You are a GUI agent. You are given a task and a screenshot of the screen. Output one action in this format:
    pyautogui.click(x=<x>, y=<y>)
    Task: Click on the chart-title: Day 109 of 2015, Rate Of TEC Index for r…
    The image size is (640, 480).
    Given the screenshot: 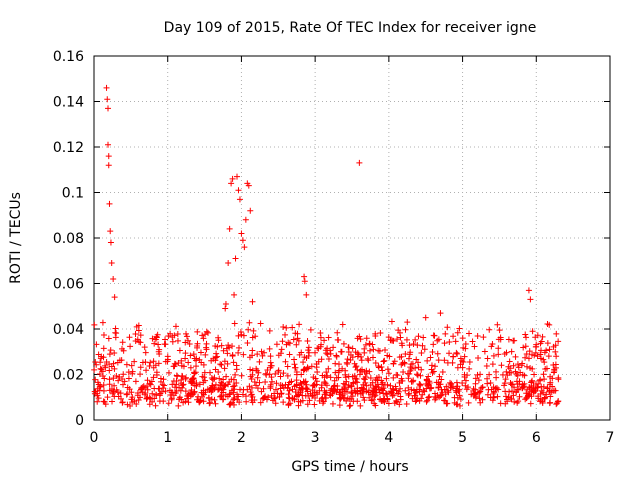 What is the action you would take?
    pyautogui.click(x=350, y=28)
    